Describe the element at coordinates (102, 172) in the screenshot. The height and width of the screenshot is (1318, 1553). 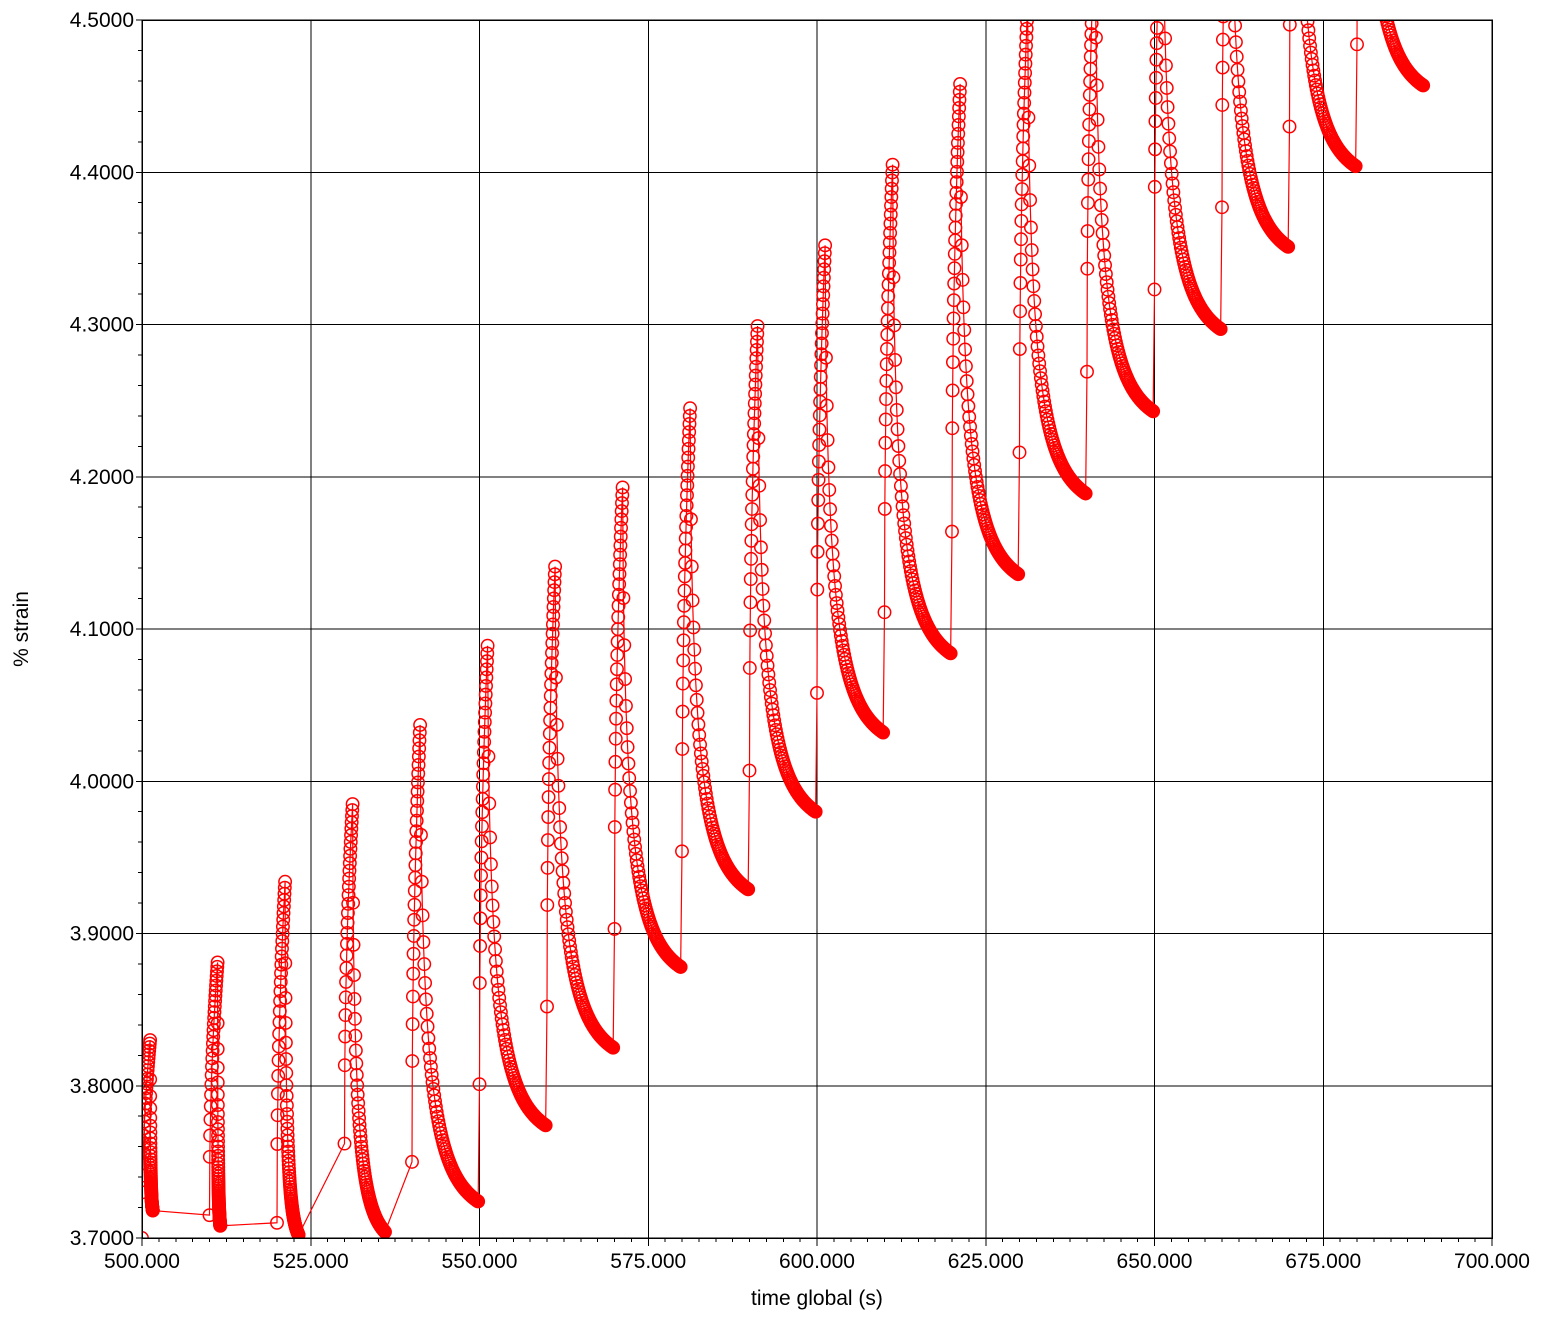
I see `y-tick-label: 4.4000` at that location.